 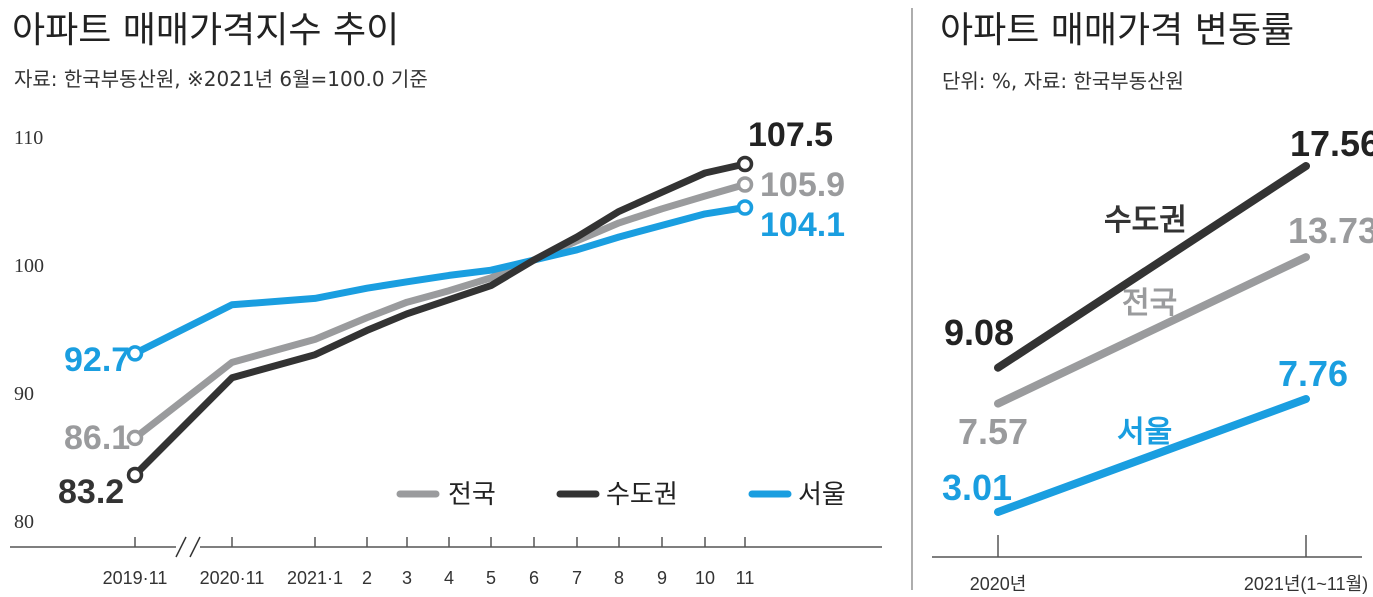 I want to click on change-line-capital, so click(x=1152, y=267).